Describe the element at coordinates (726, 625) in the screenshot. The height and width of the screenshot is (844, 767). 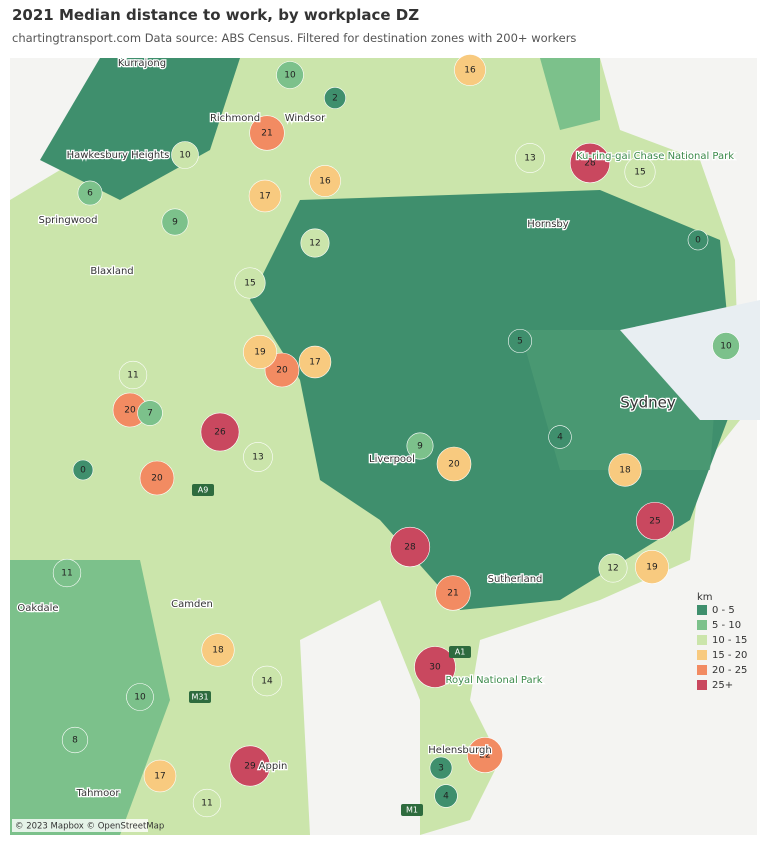
I see `legend-label: 5 - 10` at that location.